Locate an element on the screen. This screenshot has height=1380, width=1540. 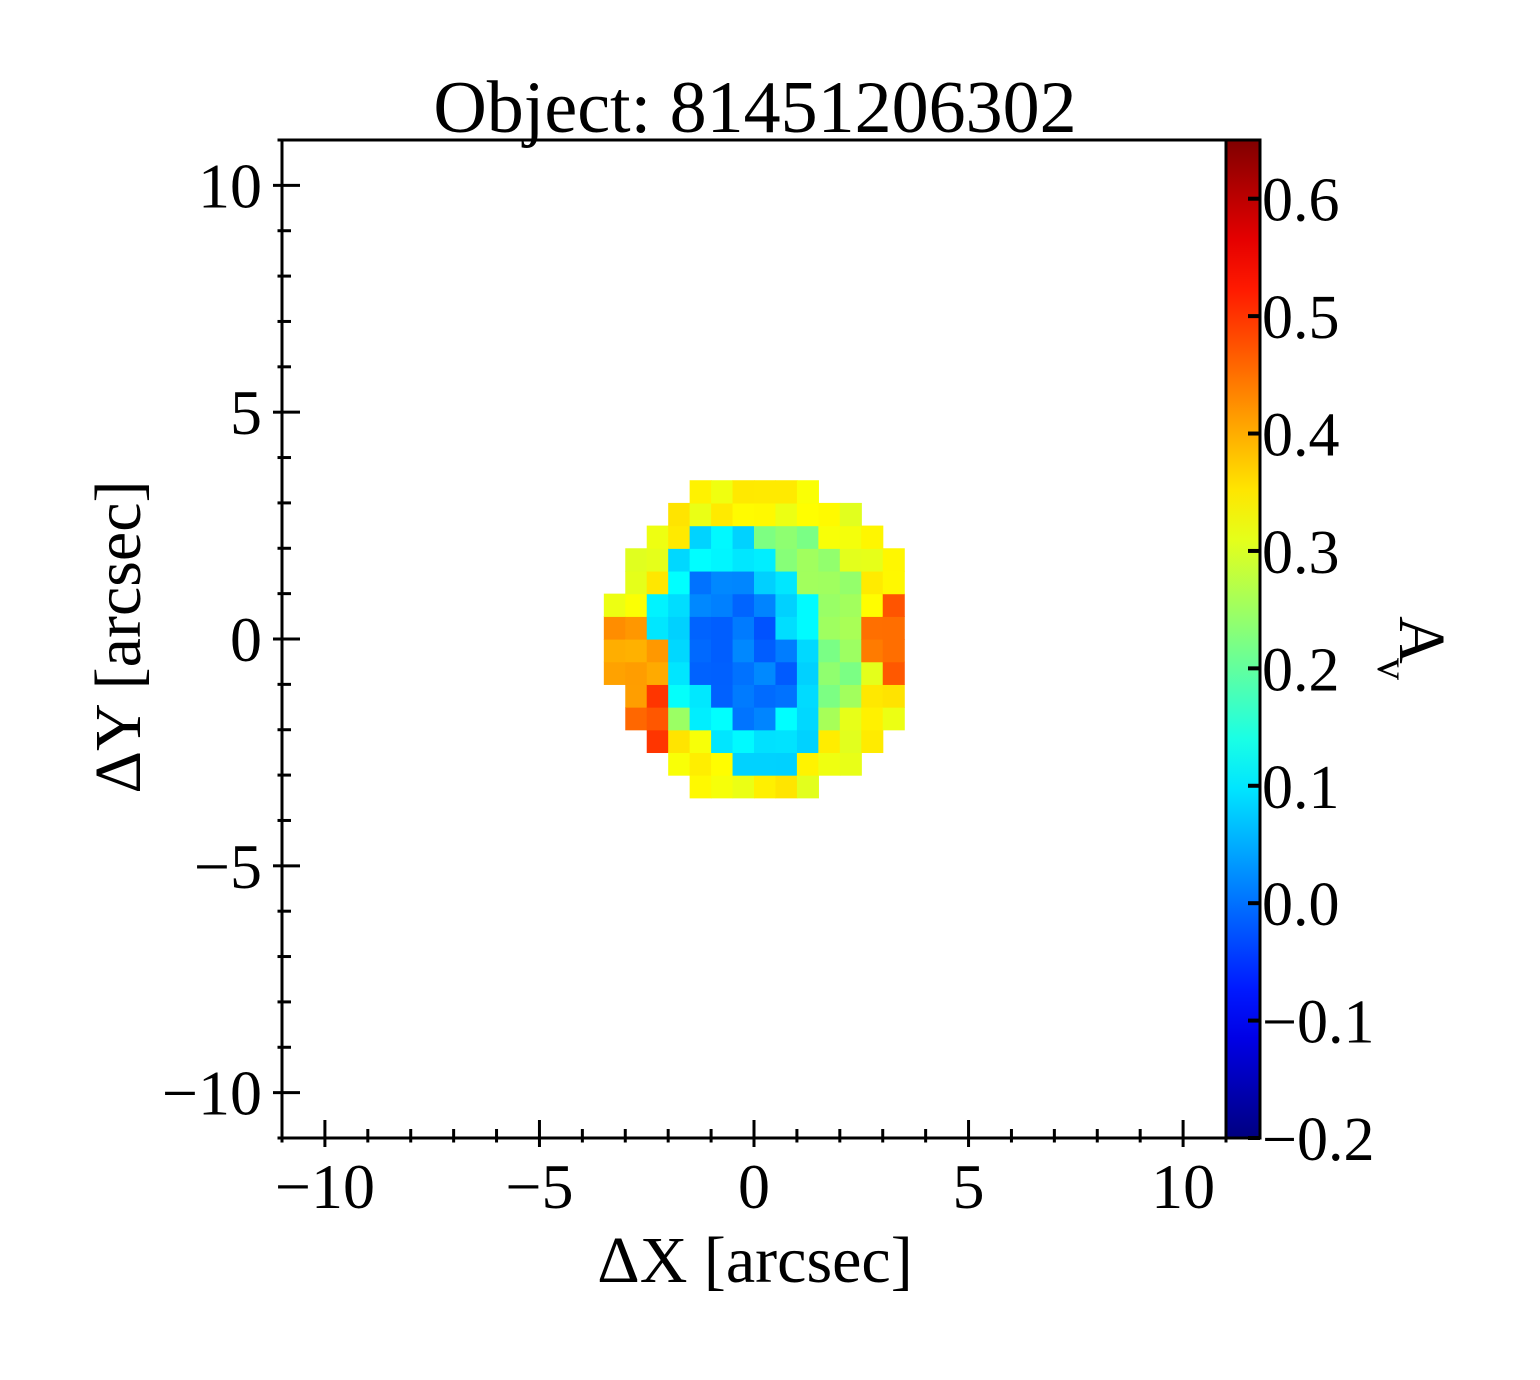
heatmap-layer is located at coordinates (754, 639).